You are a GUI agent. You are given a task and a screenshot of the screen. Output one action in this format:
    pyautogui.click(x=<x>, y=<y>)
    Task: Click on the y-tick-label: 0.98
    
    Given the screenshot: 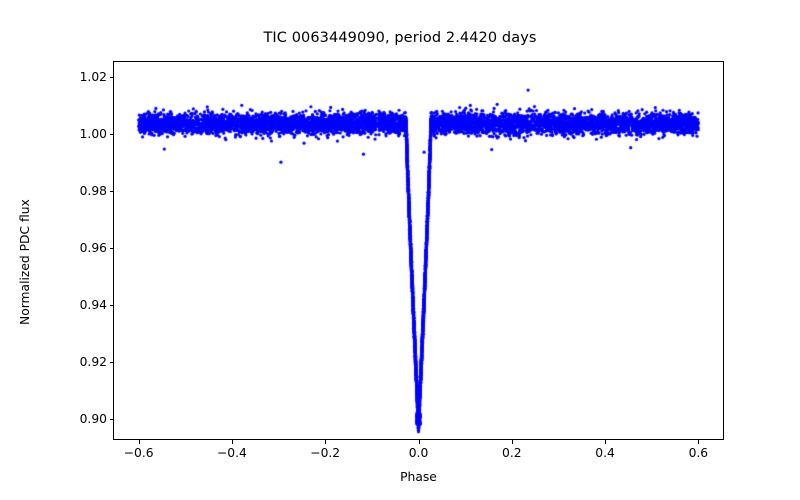 What is the action you would take?
    pyautogui.click(x=93, y=190)
    